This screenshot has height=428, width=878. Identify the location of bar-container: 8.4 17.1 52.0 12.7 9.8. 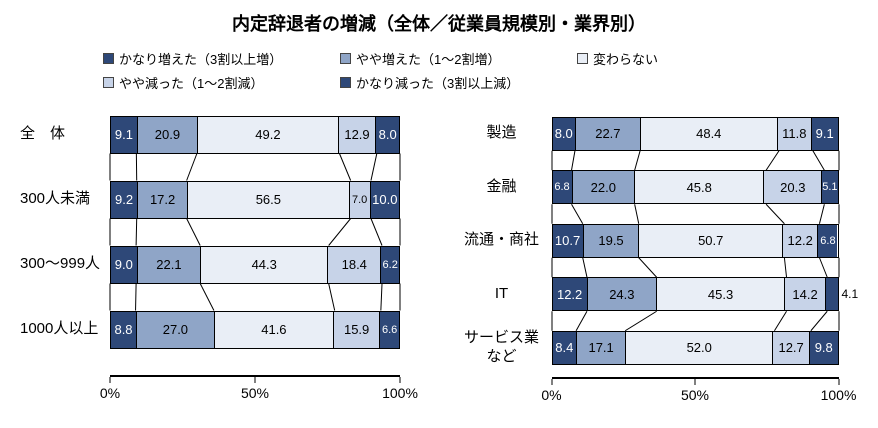
(695, 347).